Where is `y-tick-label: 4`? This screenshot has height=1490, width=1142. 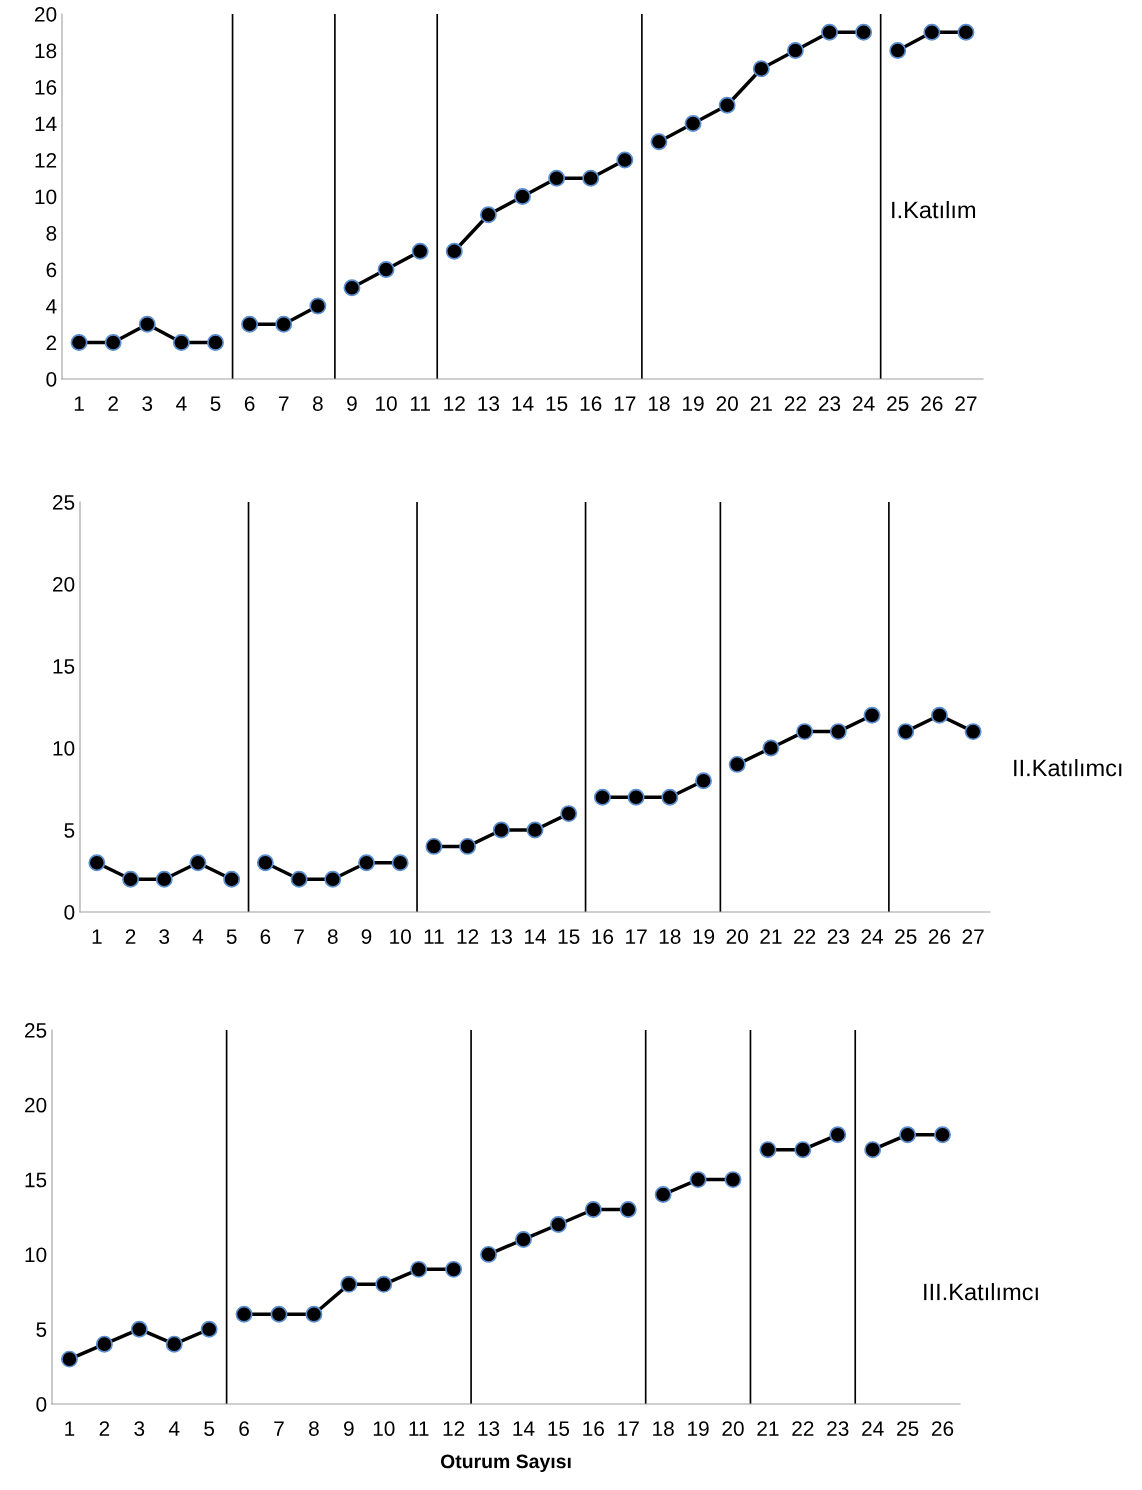
y-tick-label: 4 is located at coordinates (51, 306).